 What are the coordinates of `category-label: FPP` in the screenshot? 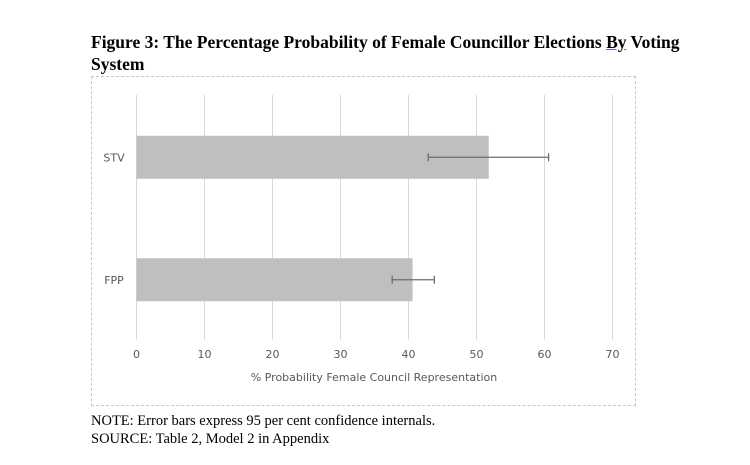 It's located at (114, 280).